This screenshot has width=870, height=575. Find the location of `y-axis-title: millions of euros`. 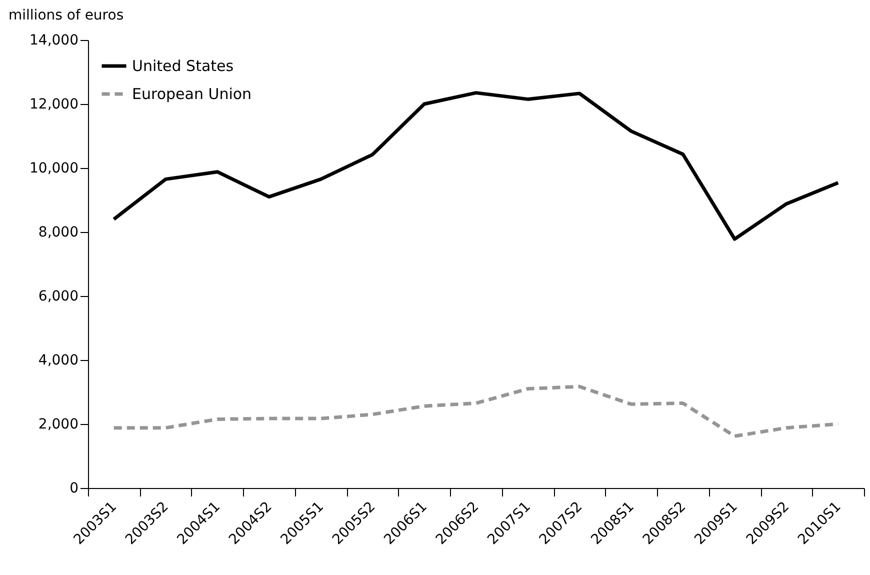

y-axis-title: millions of euros is located at coordinates (66, 16).